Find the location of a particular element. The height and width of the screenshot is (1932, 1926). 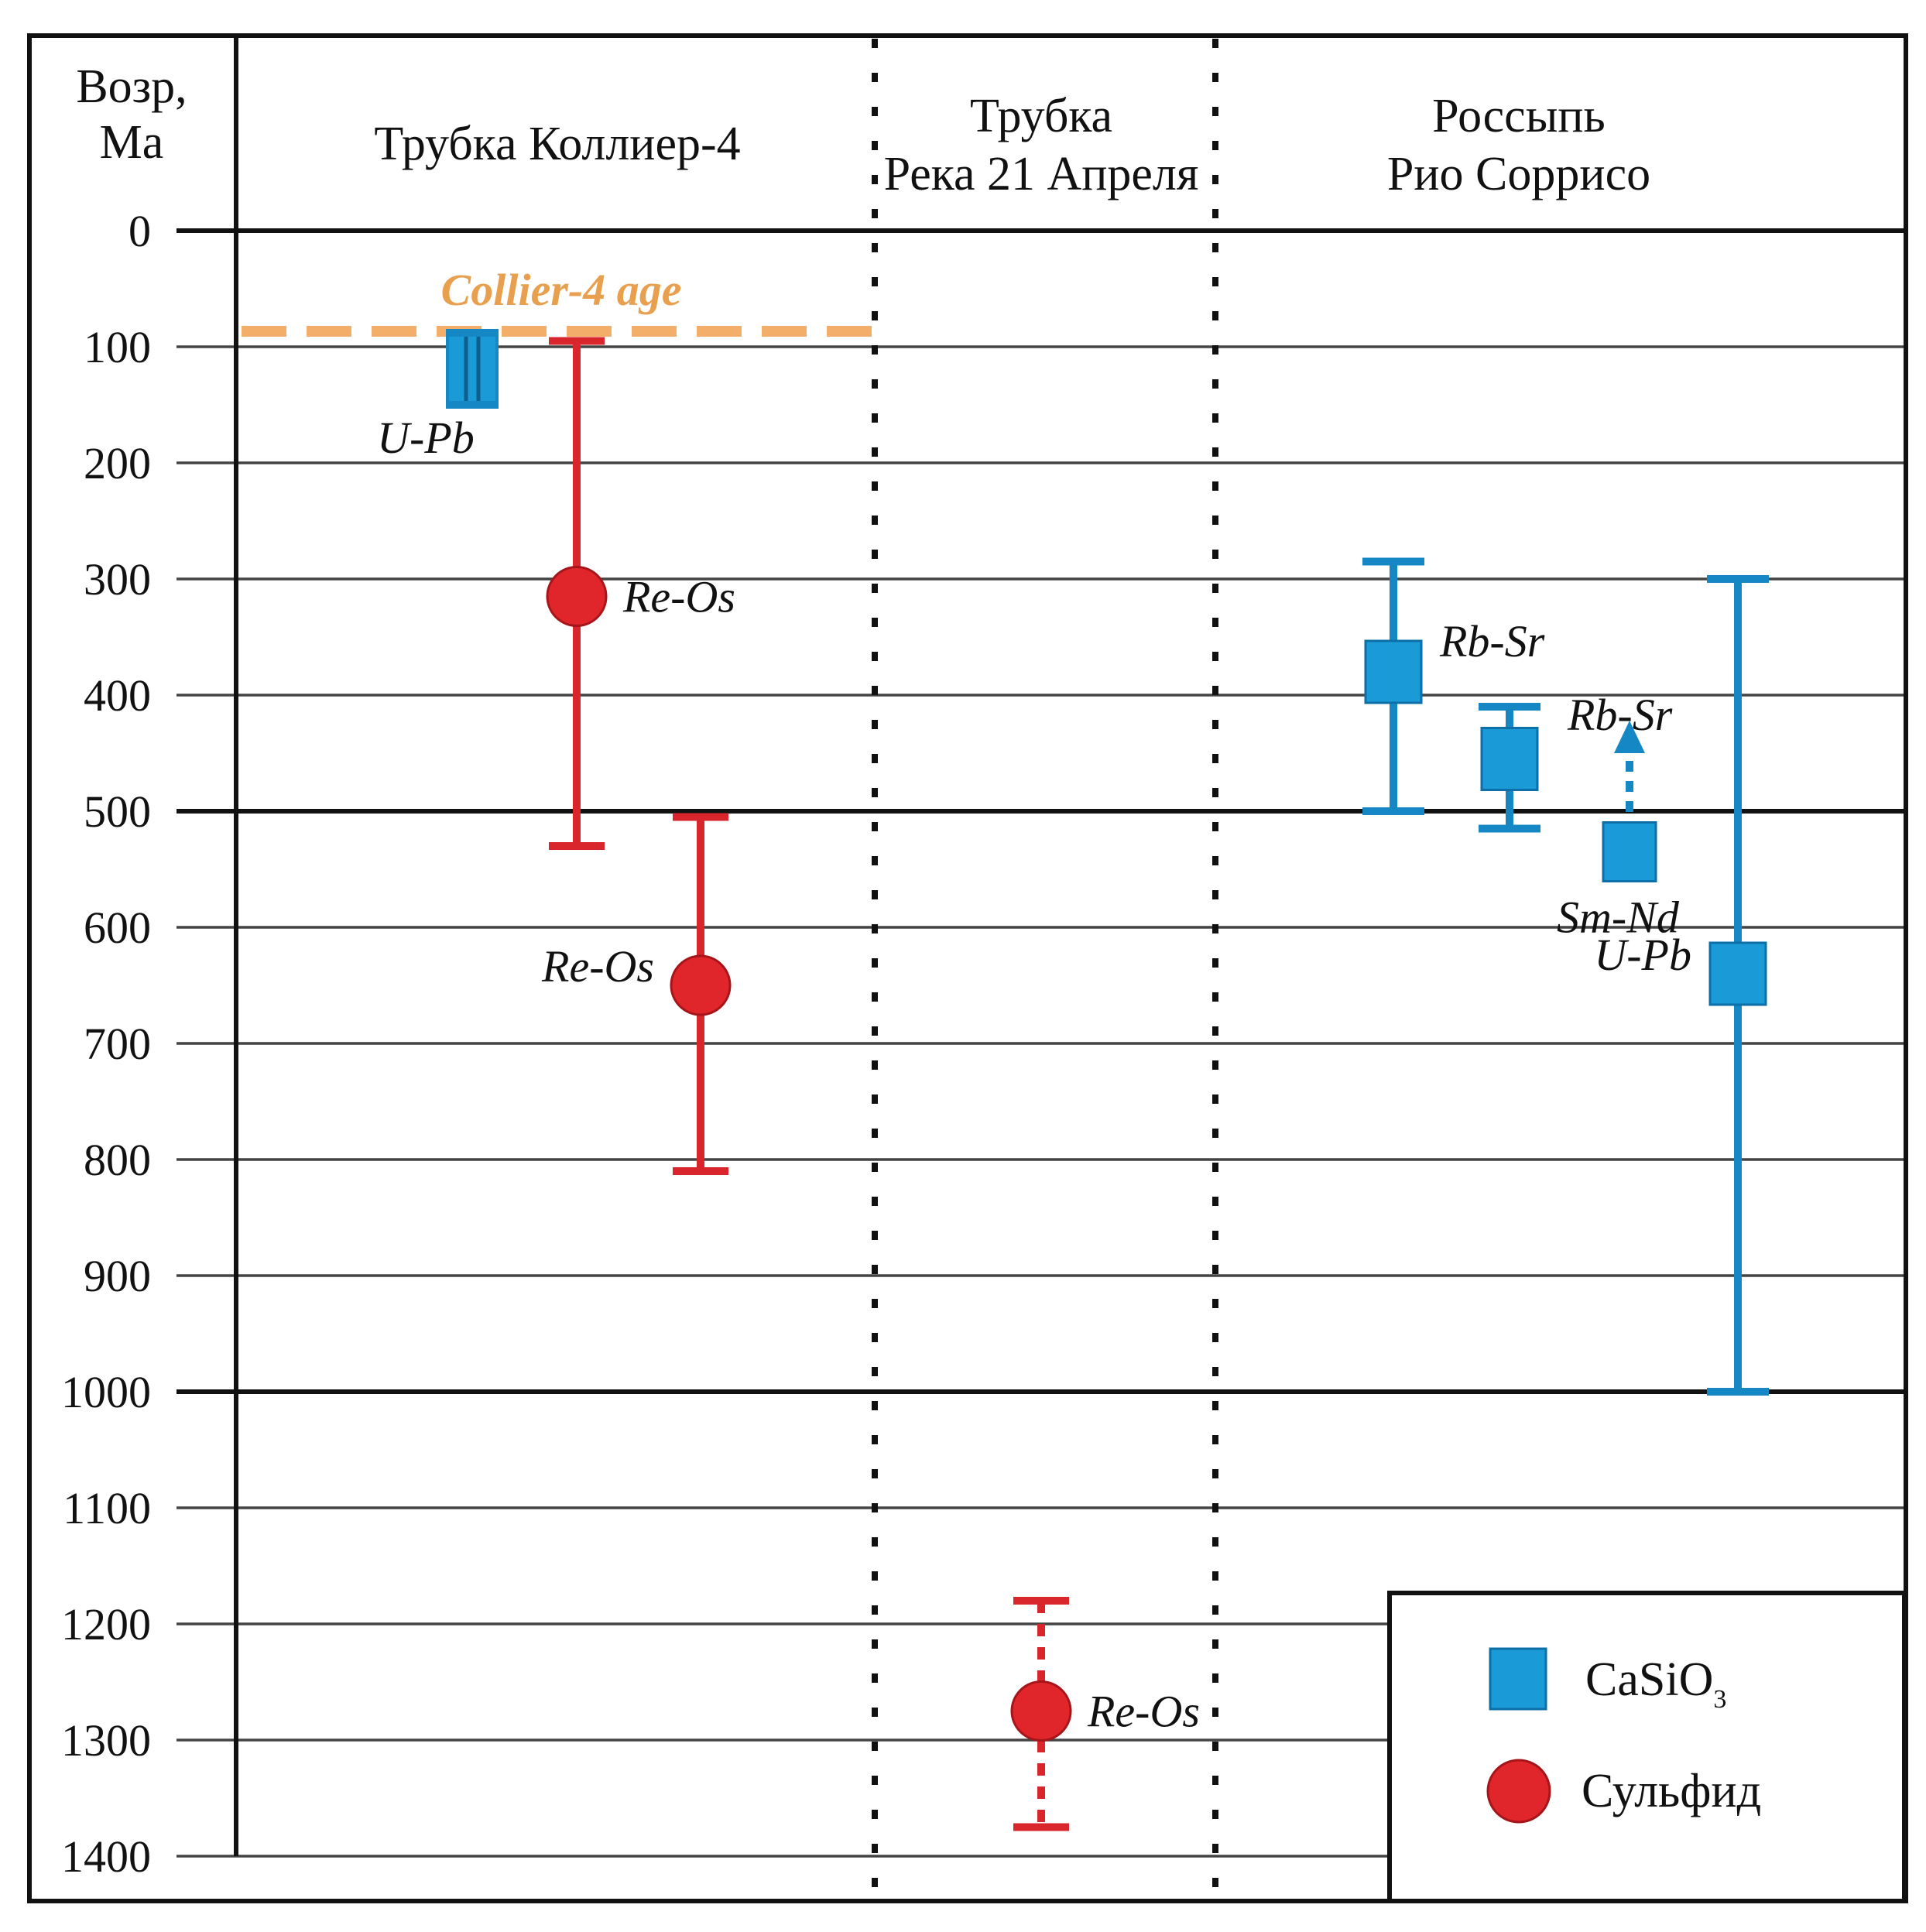

y-tick-label-600: 600 is located at coordinates (118, 928).